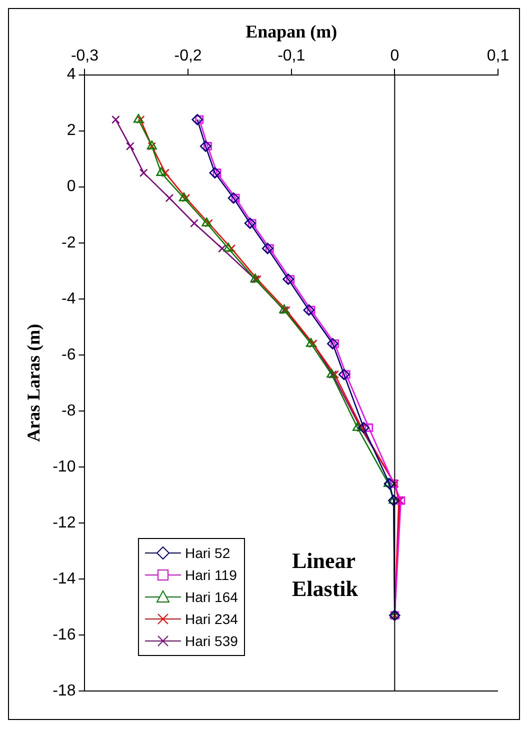 This screenshot has width=528, height=729. What do you see at coordinates (211, 575) in the screenshot?
I see `legend-label: Hari 119` at bounding box center [211, 575].